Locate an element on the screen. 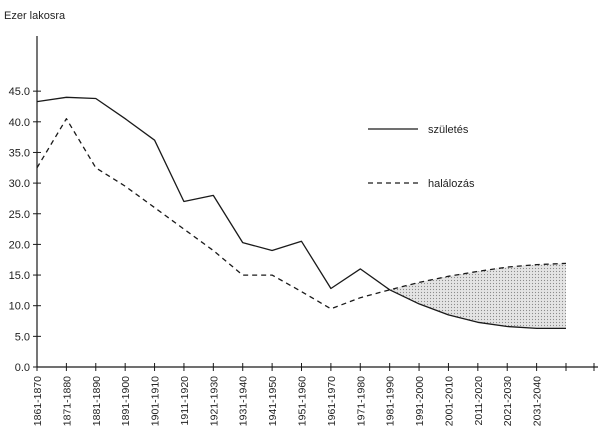 The height and width of the screenshot is (438, 602). legend-label-szuletes: születés is located at coordinates (448, 130).